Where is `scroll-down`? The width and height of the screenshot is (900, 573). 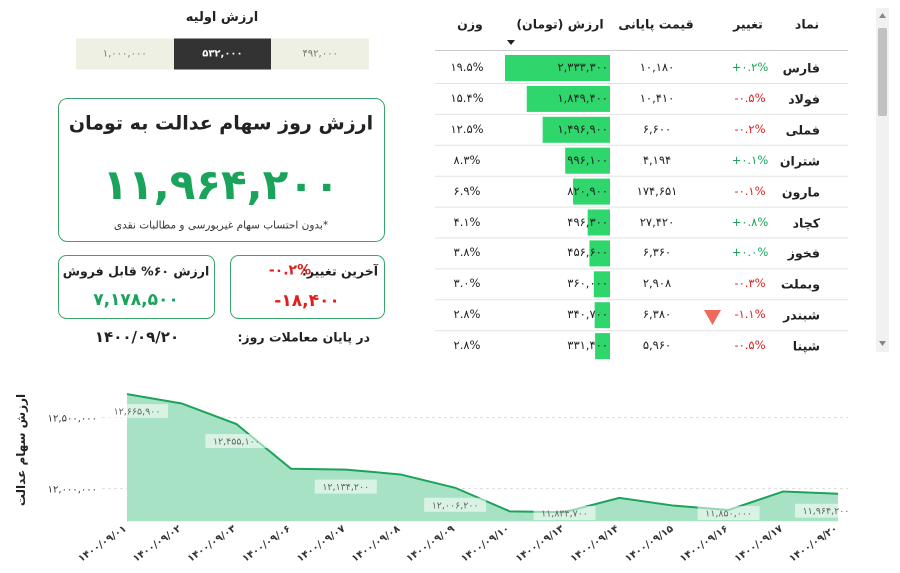 scroll-down is located at coordinates (882, 343).